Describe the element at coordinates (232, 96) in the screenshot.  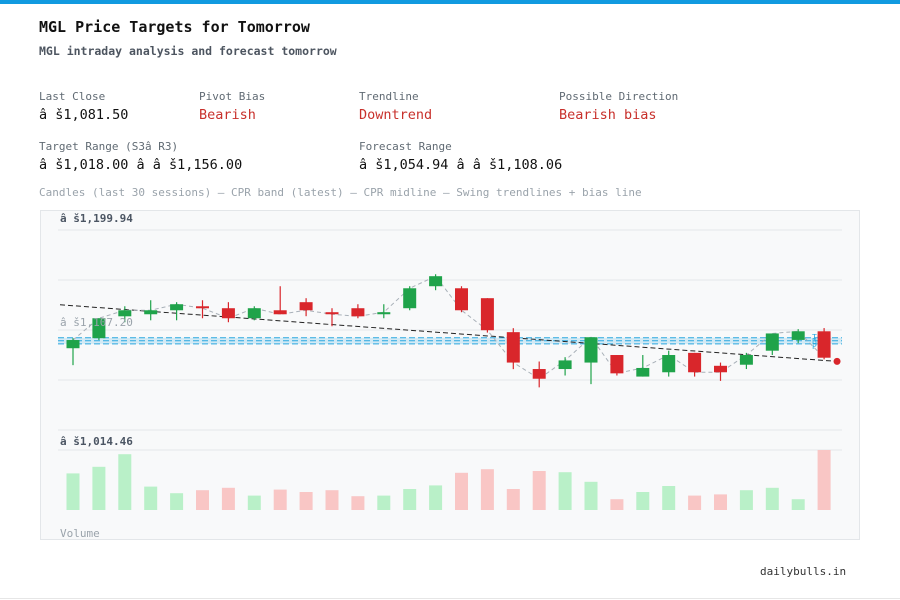
I see `stat-label: Pivot Bias` at that location.